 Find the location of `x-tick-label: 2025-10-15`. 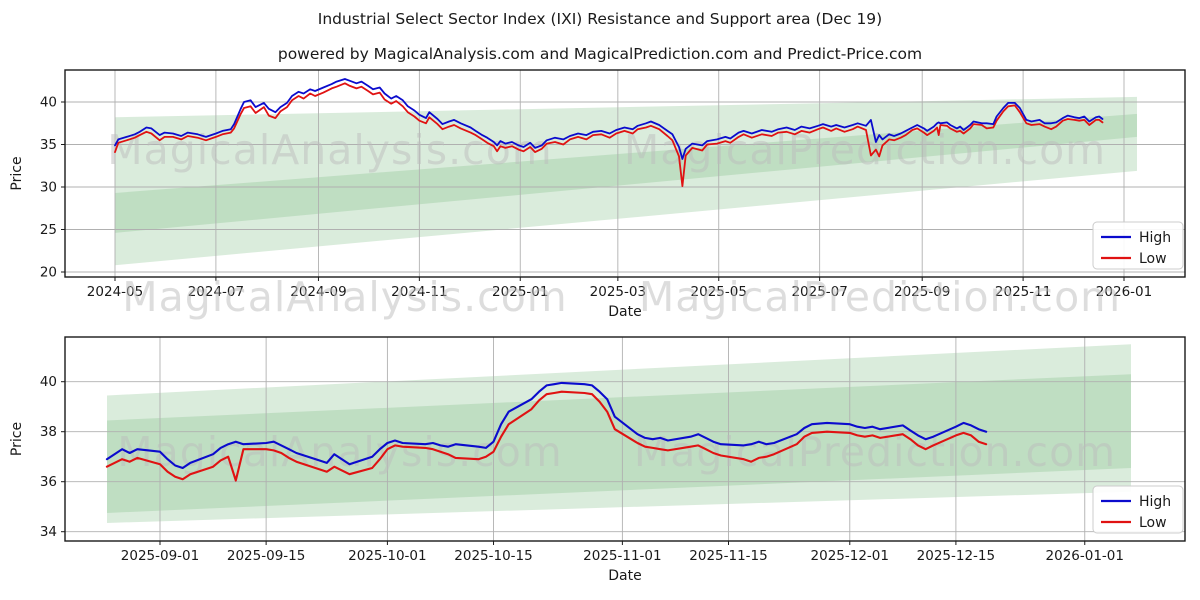

x-tick-label: 2025-10-15 is located at coordinates (493, 556).